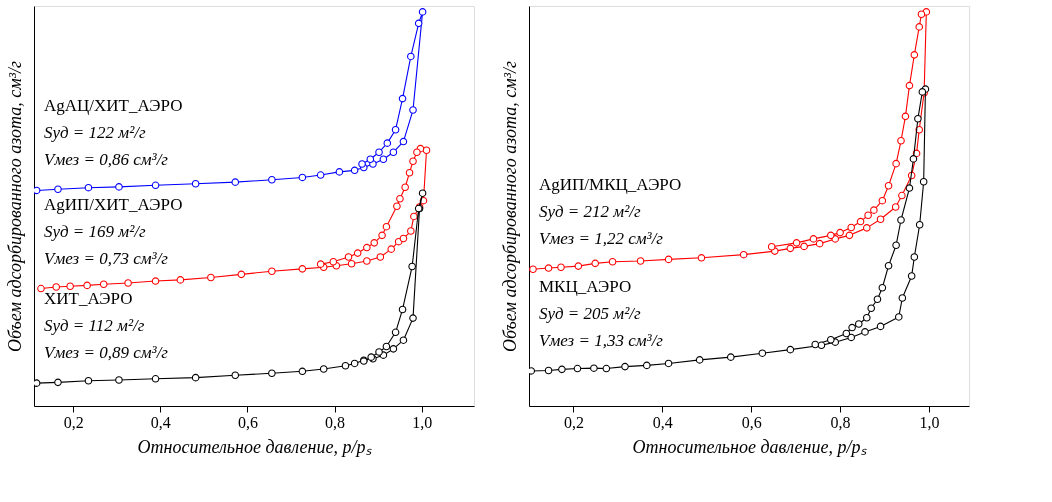 This screenshot has height=502, width=1052. I want to click on annotation: AgИП/МКЦ_АЭРО, so click(610, 185).